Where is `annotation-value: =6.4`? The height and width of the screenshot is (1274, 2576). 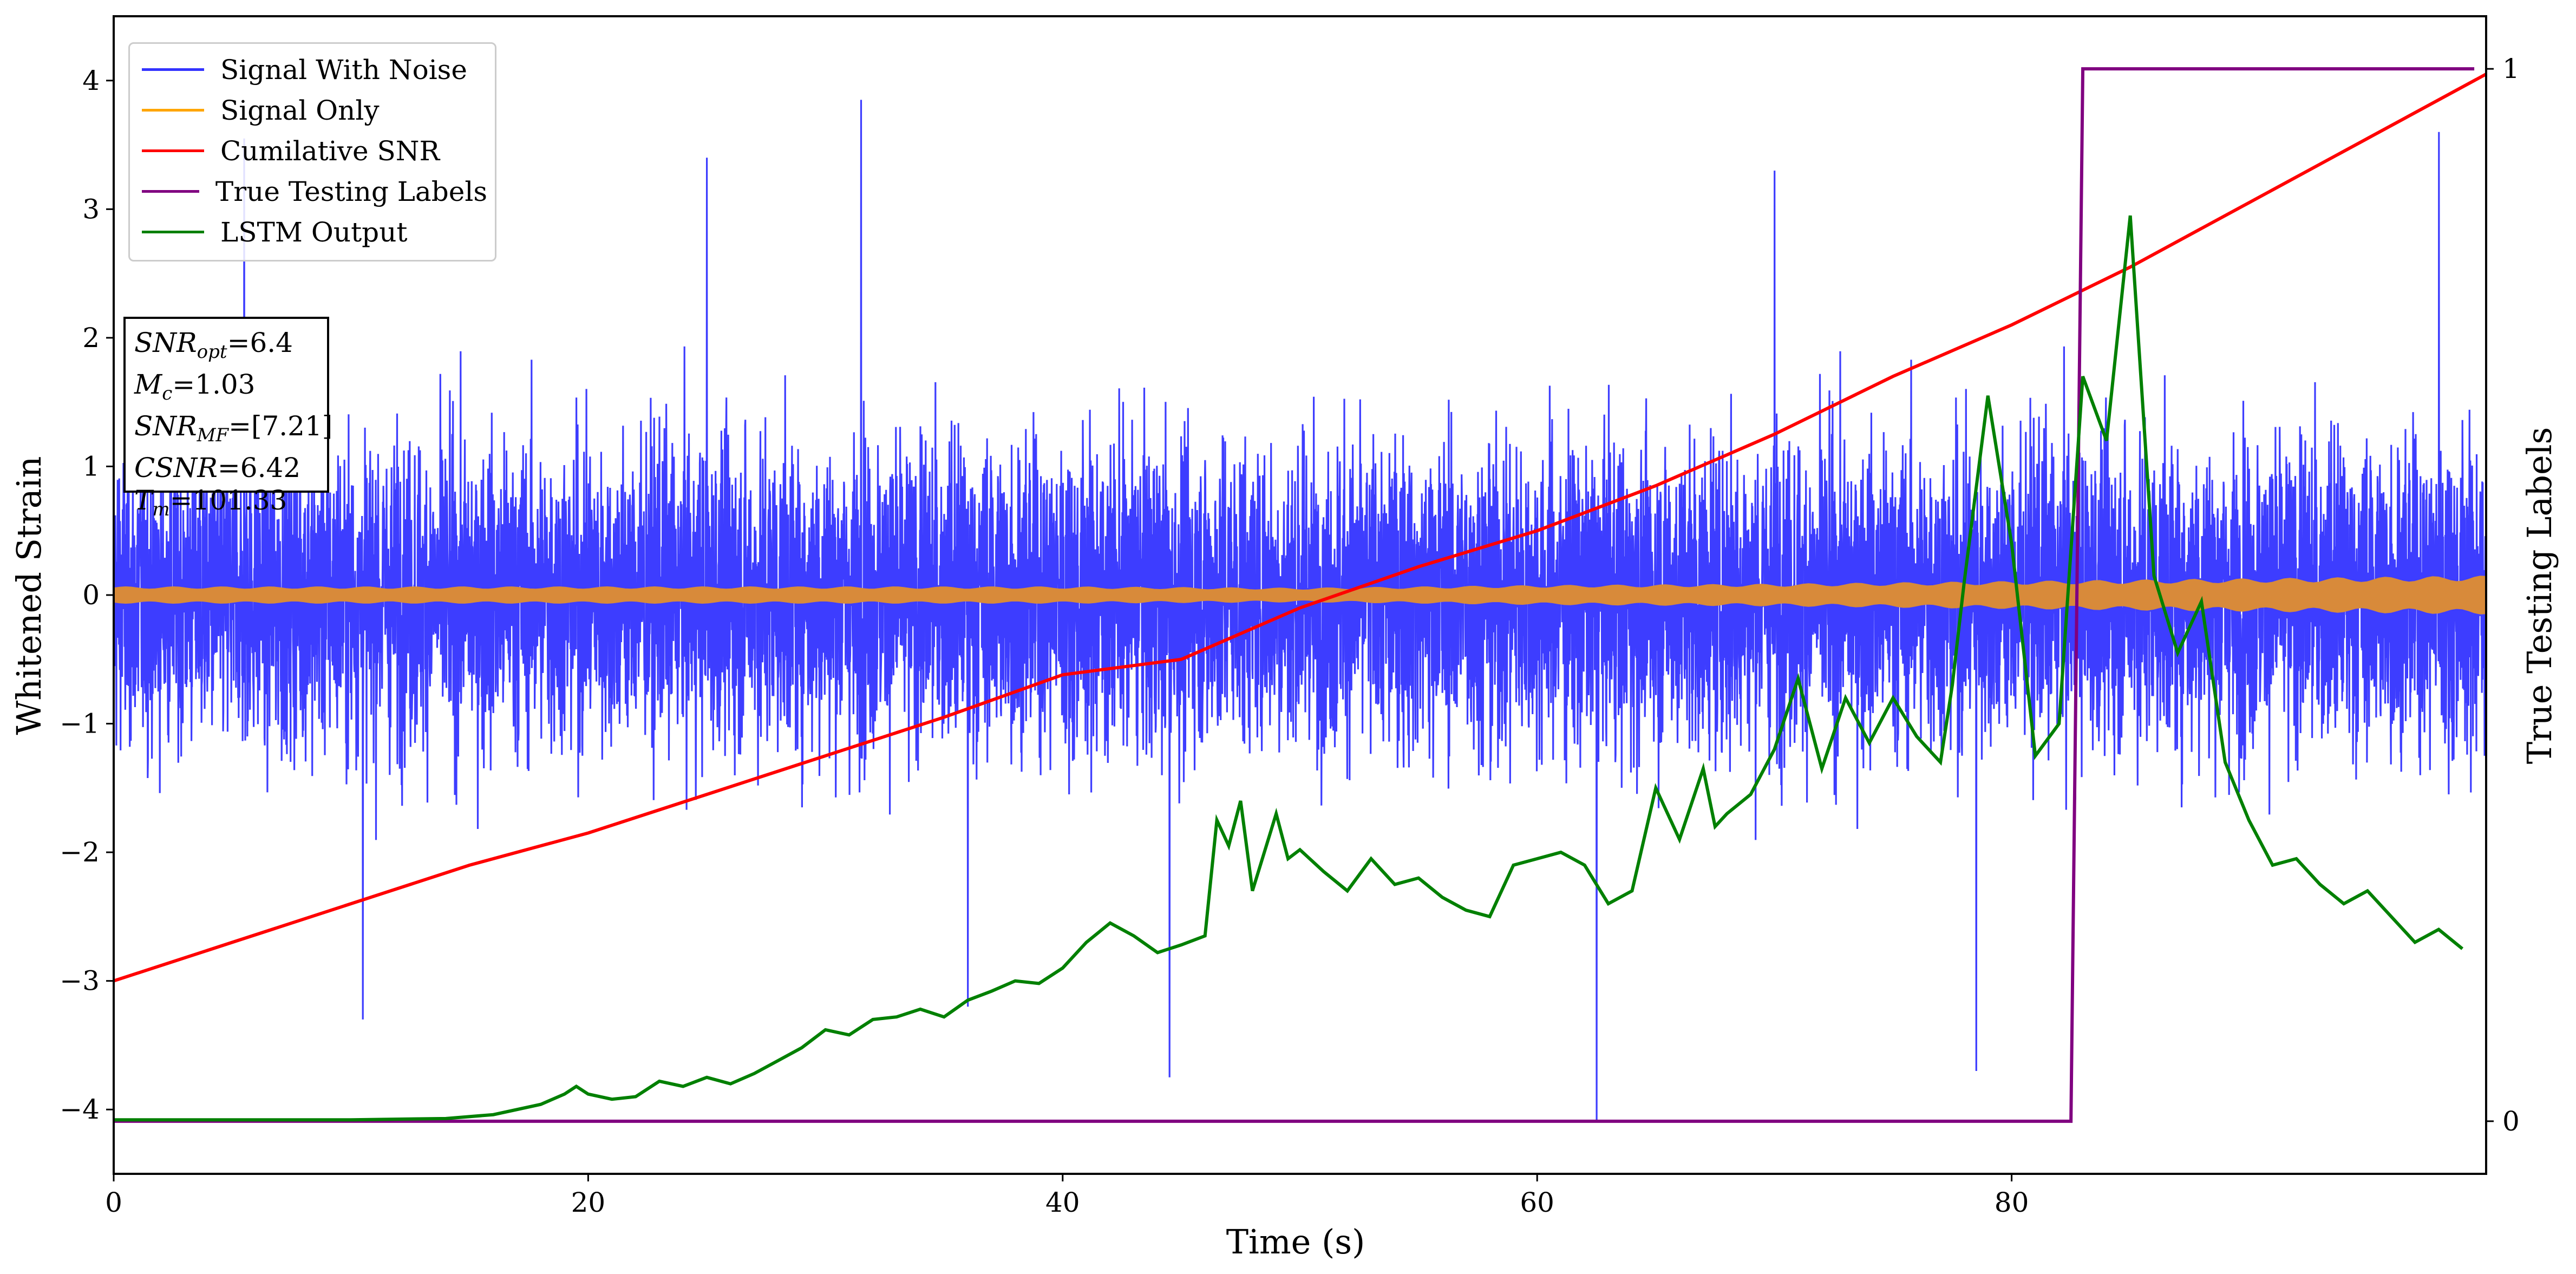
annotation-value: =6.4 is located at coordinates (260, 342).